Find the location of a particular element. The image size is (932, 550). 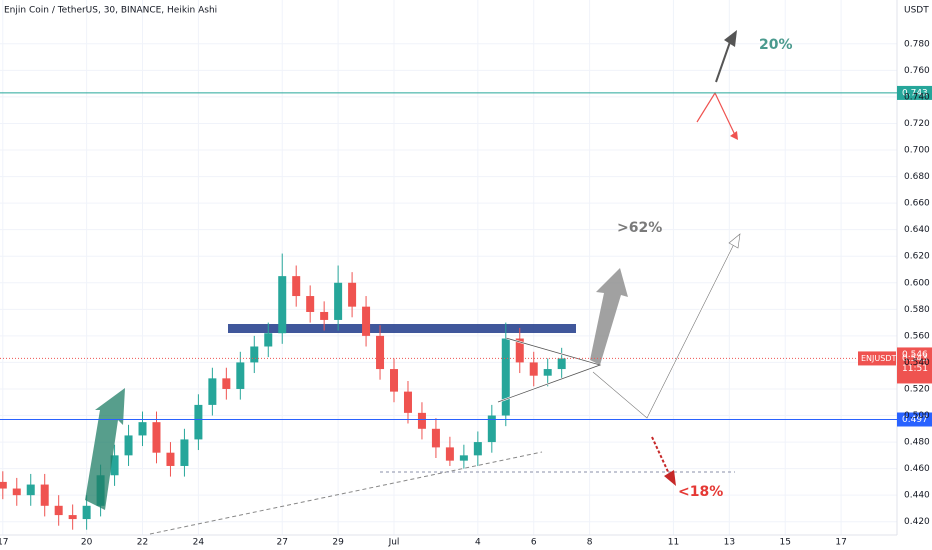

y-tick-label: 0.620 is located at coordinates (917, 257).